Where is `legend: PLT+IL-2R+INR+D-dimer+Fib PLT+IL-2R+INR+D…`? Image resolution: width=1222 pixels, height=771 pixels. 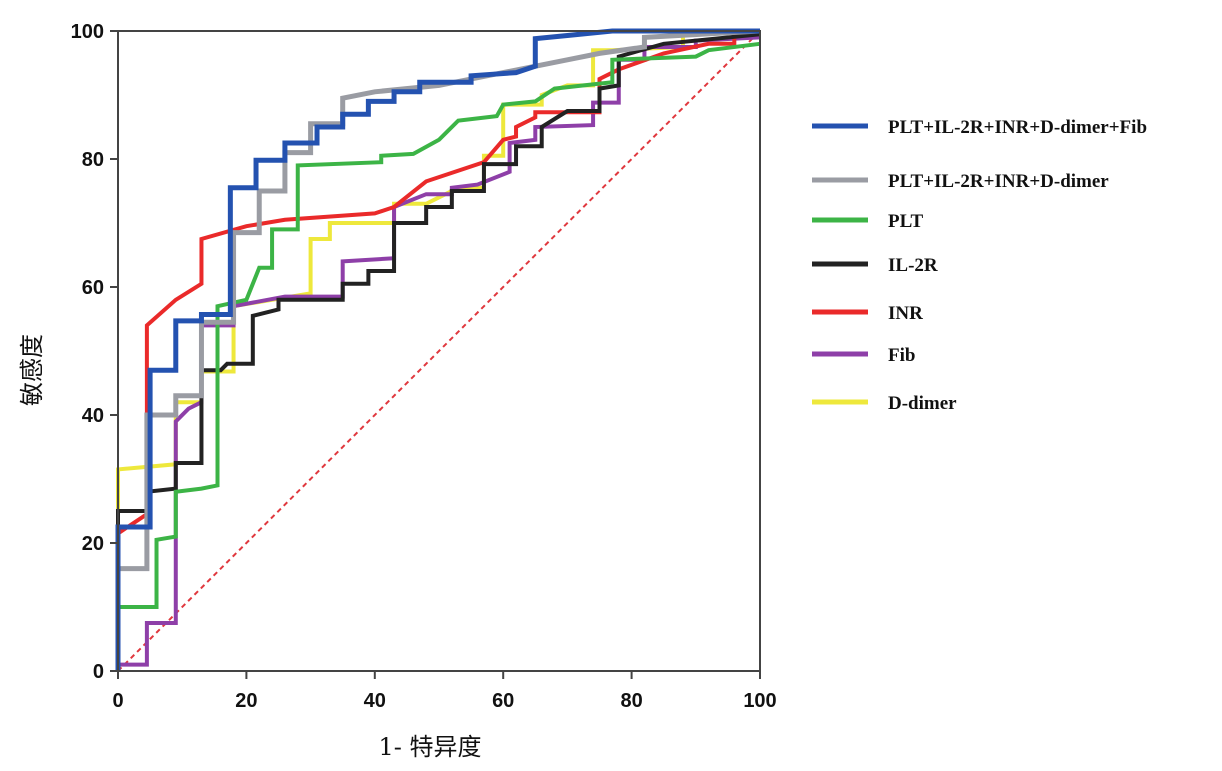
legend: PLT+IL-2R+INR+D-dimer+Fib PLT+IL-2R+INR+D… is located at coordinates (979, 265).